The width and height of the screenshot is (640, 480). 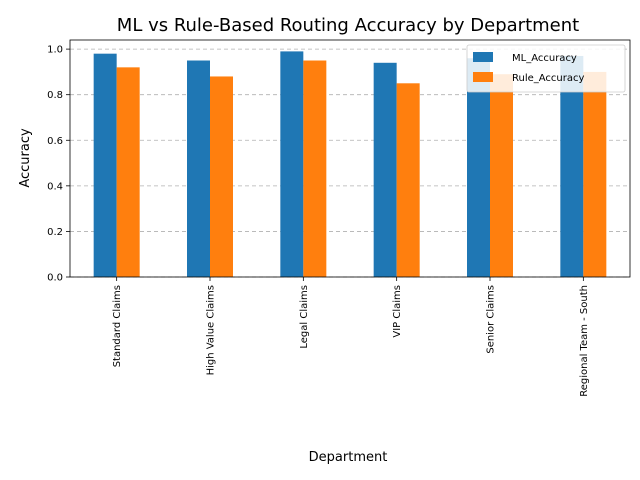 I want to click on legend: ML_Accuracy Rule_Accuracy, so click(x=546, y=68).